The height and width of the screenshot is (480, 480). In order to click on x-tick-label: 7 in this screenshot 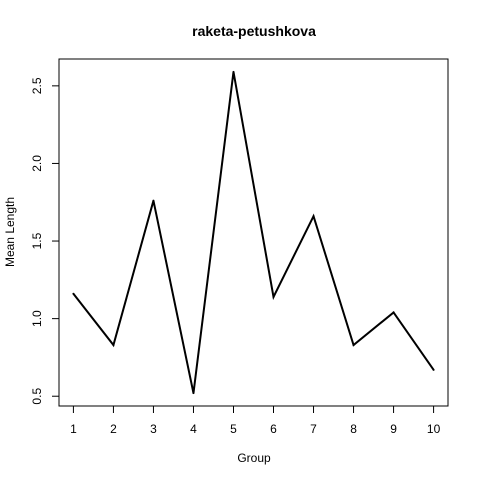, I will do `click(313, 429)`.